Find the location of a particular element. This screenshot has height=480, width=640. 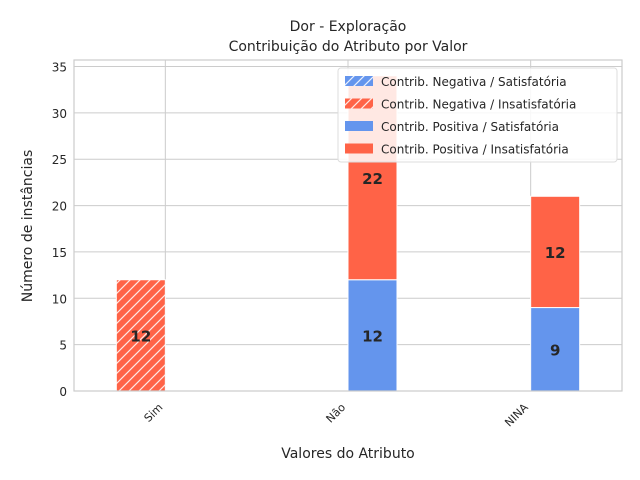

bar-contrib-positiva-insatisfatoria-nina is located at coordinates (555, 252).